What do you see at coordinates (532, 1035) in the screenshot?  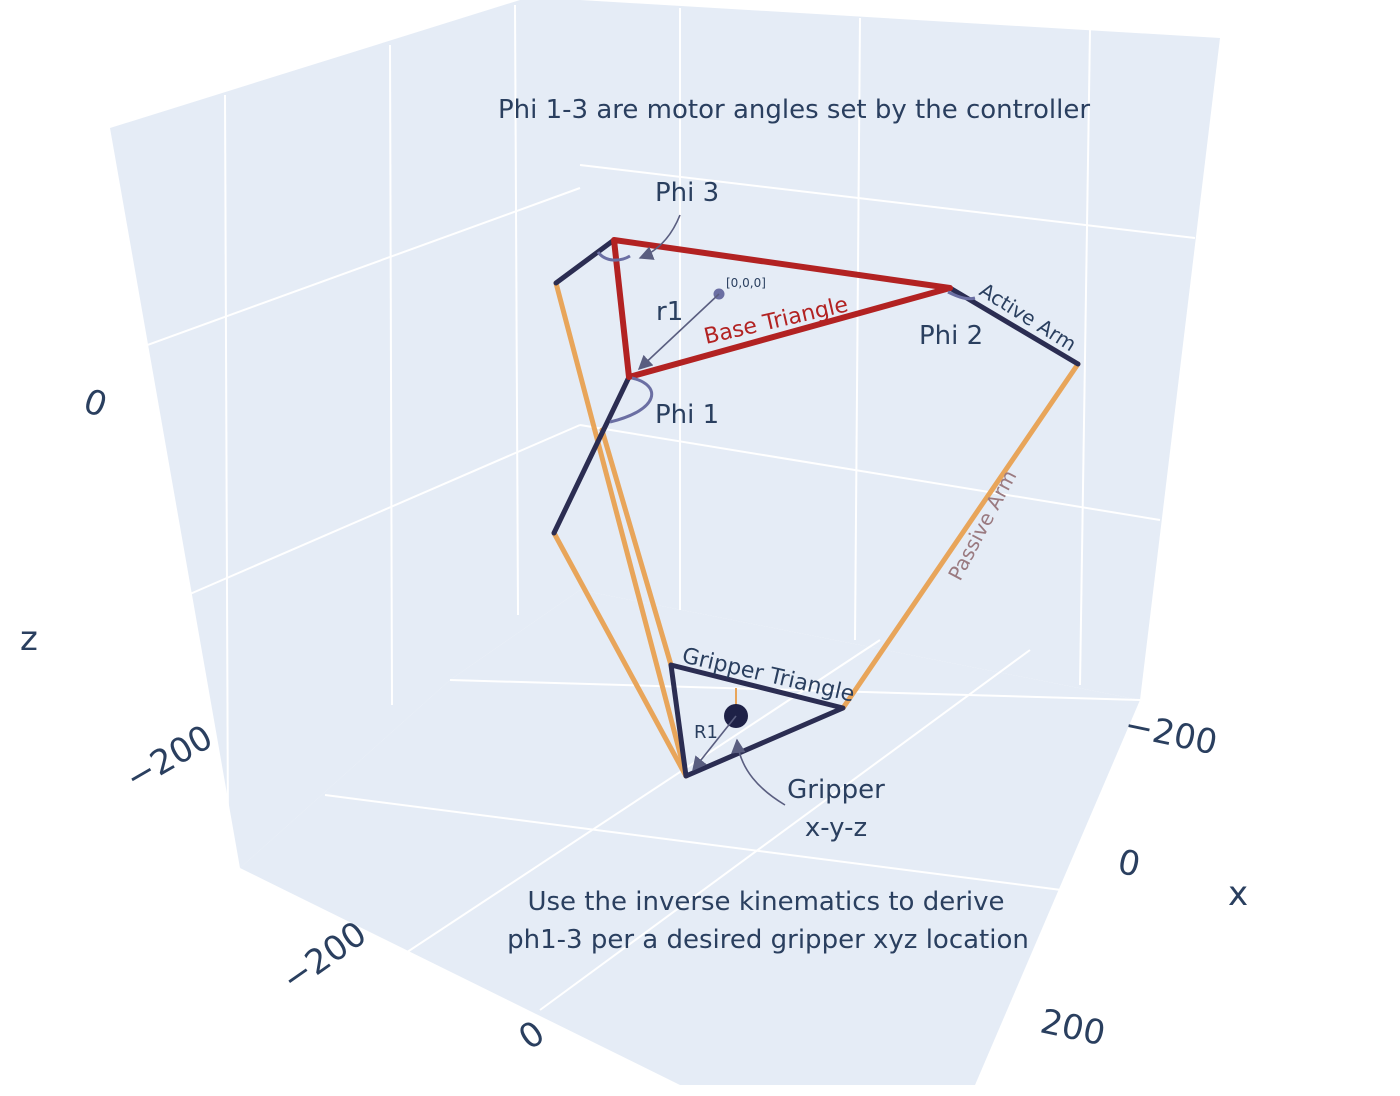 I see `y-tick-0: 0` at bounding box center [532, 1035].